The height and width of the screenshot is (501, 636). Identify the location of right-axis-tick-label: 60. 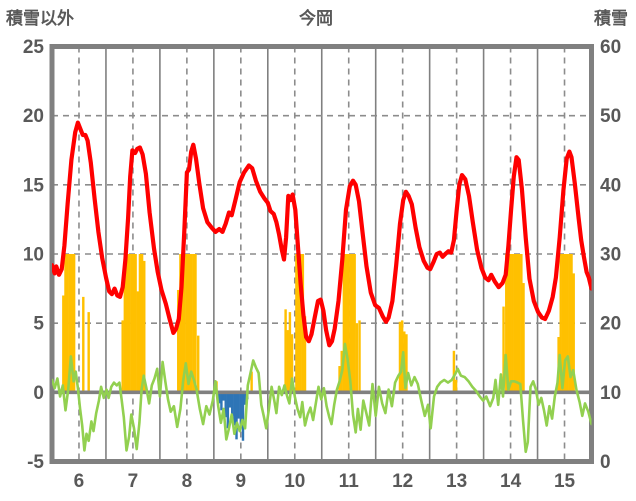
(610, 47).